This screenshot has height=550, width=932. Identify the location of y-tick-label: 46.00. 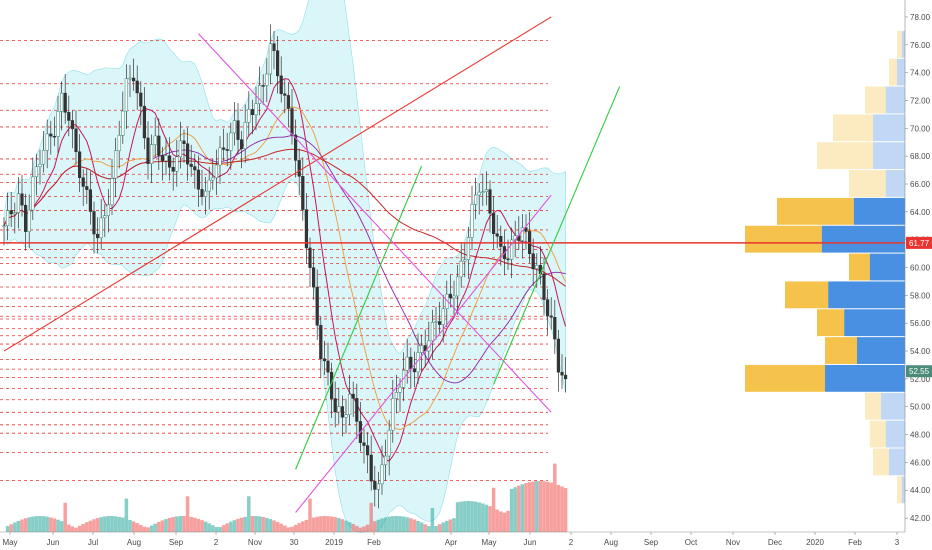
(920, 462).